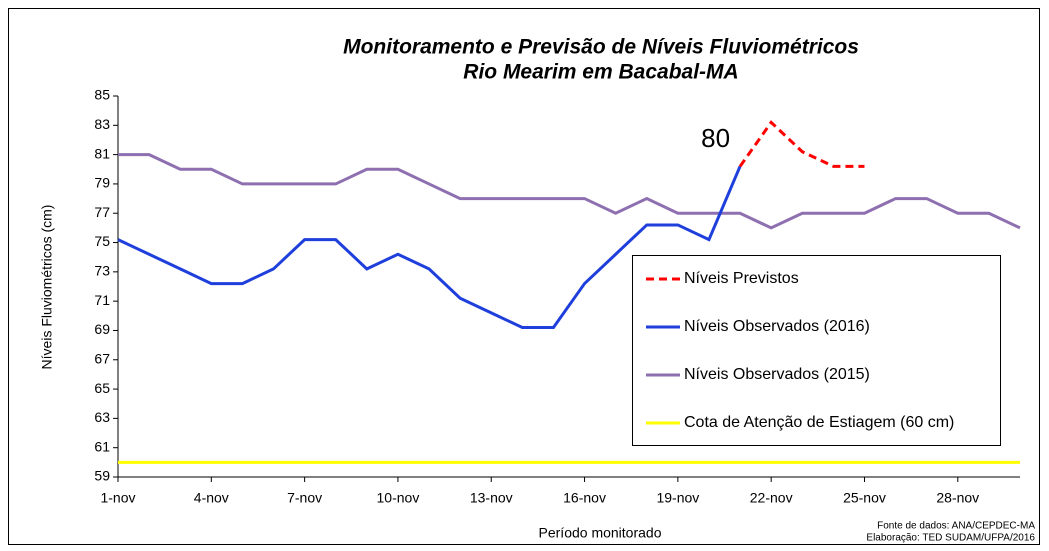  I want to click on y-tick-label: 79, so click(102, 183).